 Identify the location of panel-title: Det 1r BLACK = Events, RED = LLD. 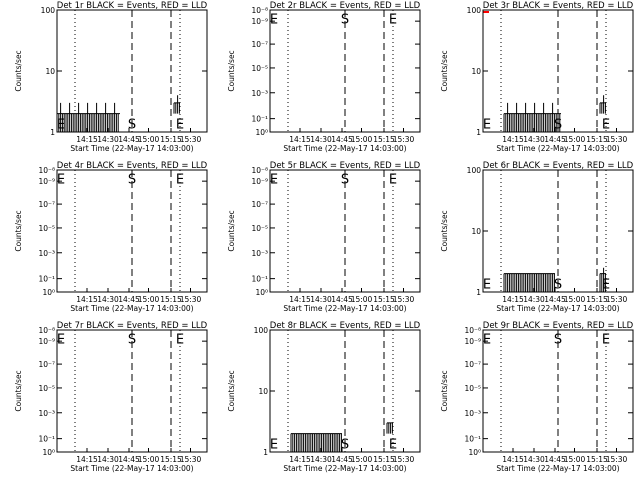
(132, 6).